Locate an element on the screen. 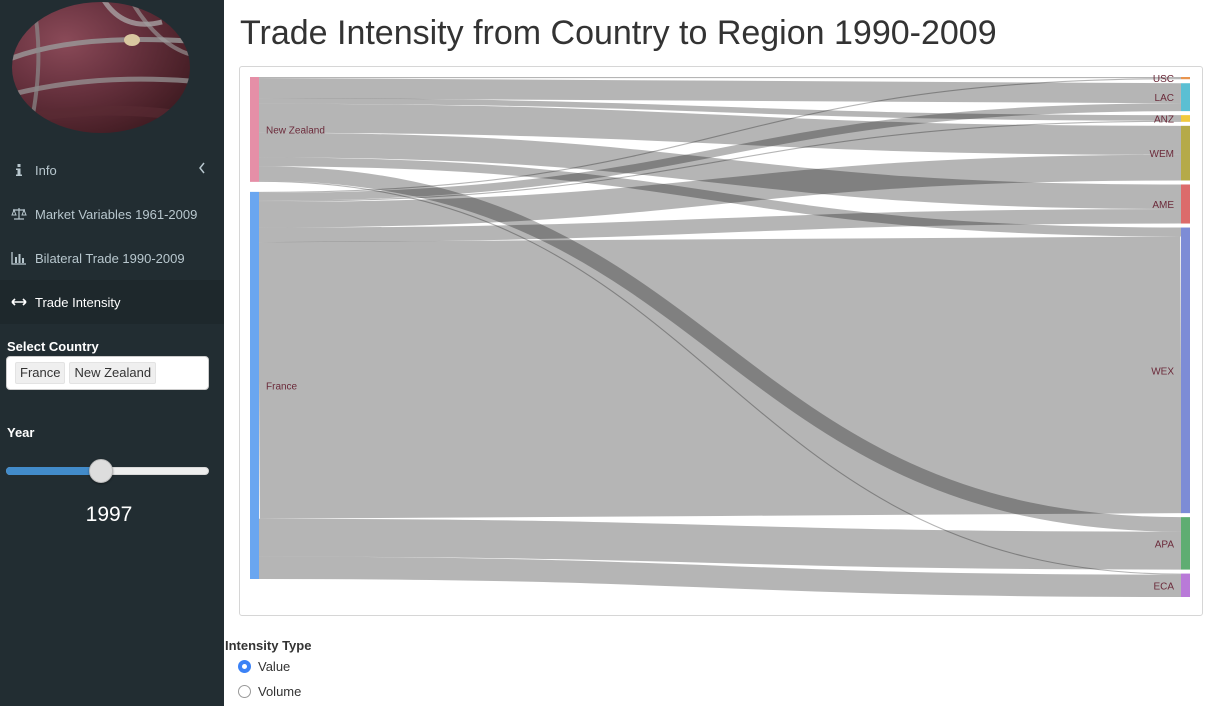  intensity-type-label: Intensity Type is located at coordinates (268, 645).